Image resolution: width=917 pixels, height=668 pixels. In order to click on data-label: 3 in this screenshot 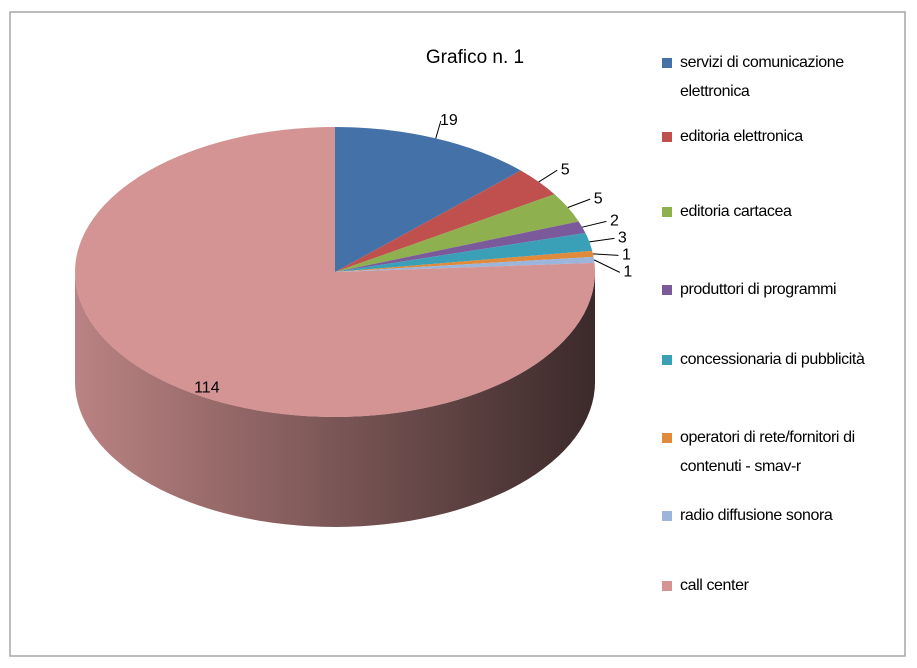, I will do `click(622, 238)`.